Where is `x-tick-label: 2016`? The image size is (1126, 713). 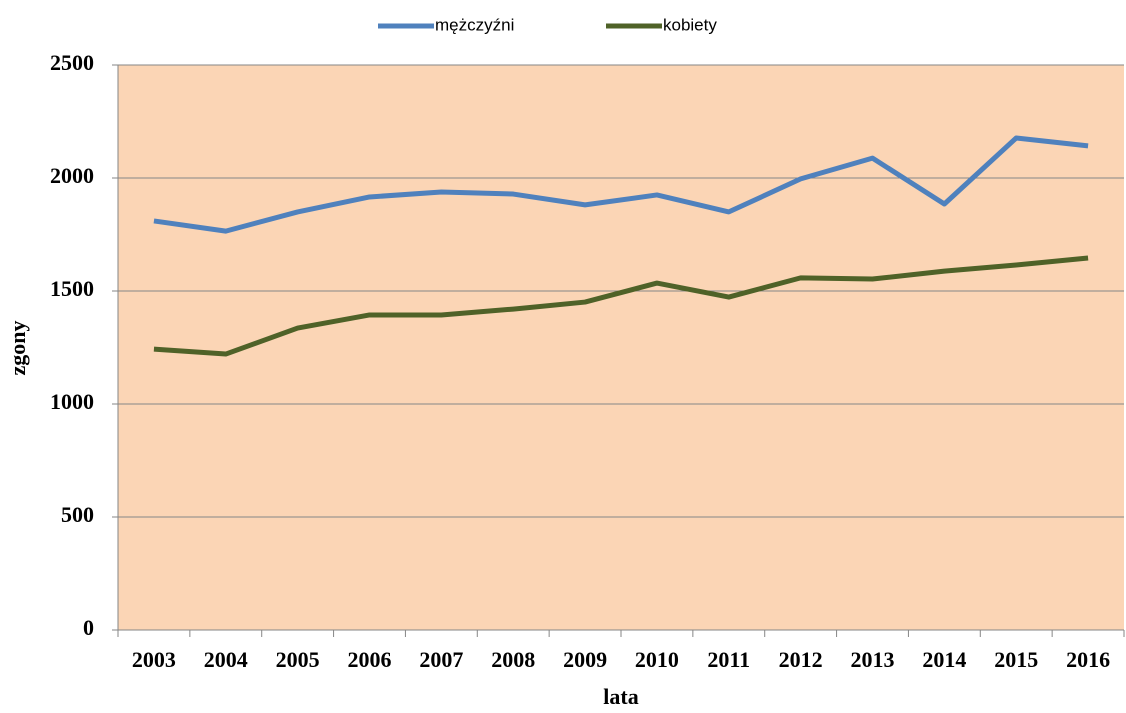 x-tick-label: 2016 is located at coordinates (1088, 659).